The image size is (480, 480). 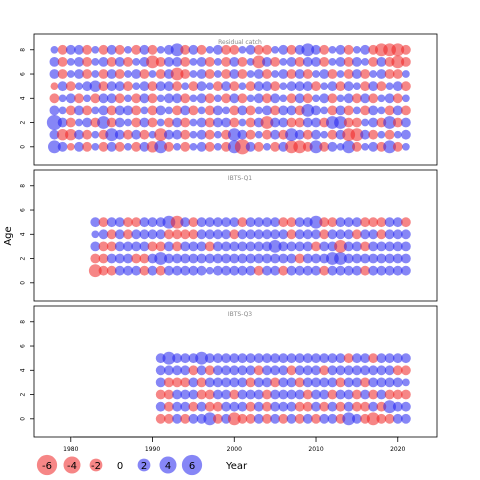 I want to click on legend-label: 4, so click(x=168, y=466).